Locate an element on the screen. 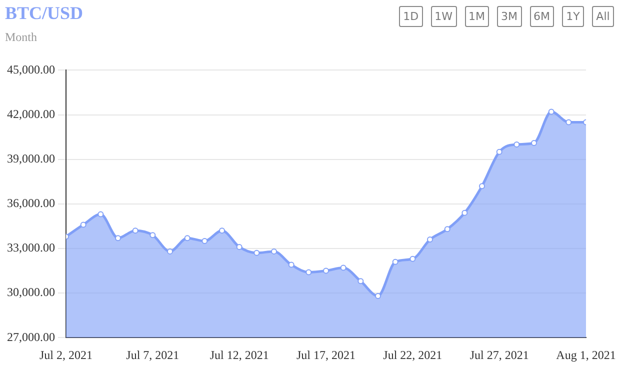 The image size is (620, 370). y-tick-label: 27,000.00 is located at coordinates (31, 337).